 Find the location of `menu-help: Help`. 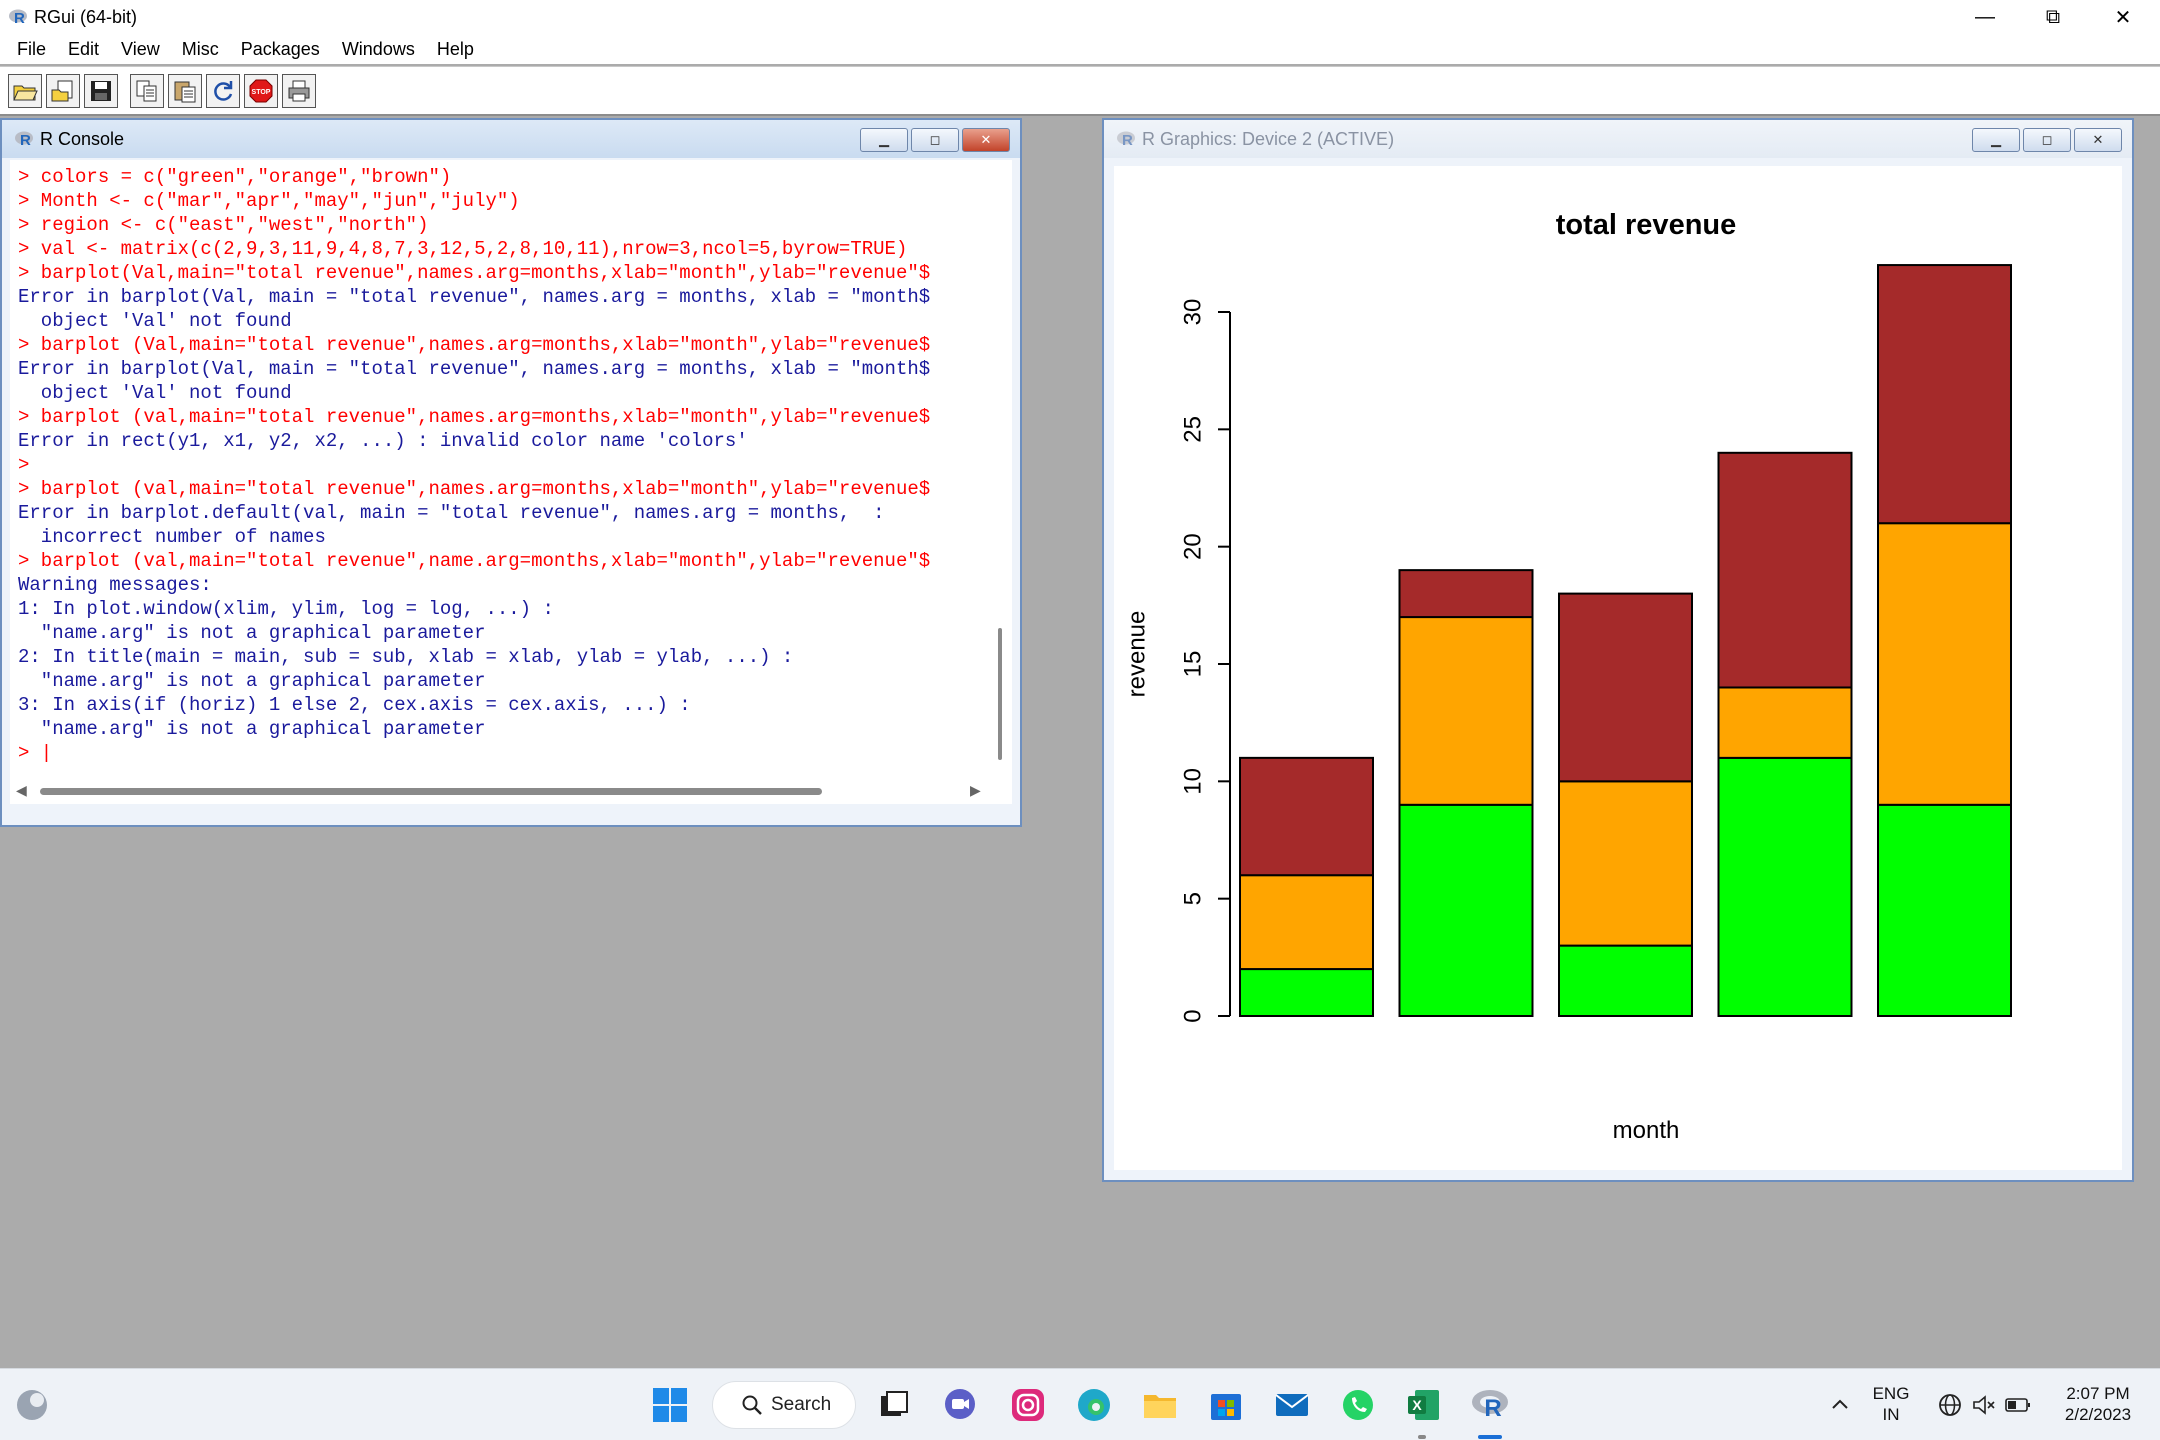

menu-help: Help is located at coordinates (455, 48).